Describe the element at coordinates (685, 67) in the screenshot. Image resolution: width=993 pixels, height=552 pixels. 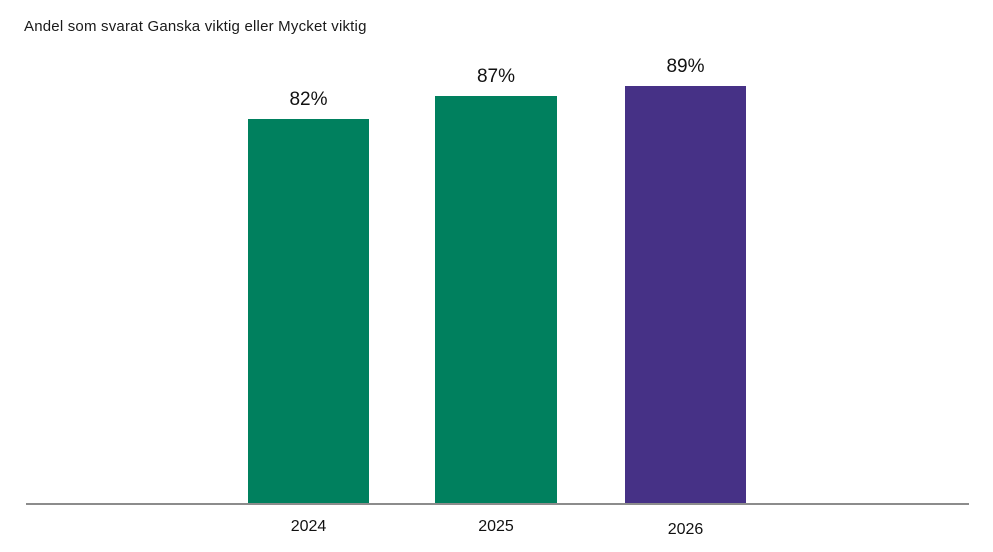
I see `bar-value-label-2026: 89%` at that location.